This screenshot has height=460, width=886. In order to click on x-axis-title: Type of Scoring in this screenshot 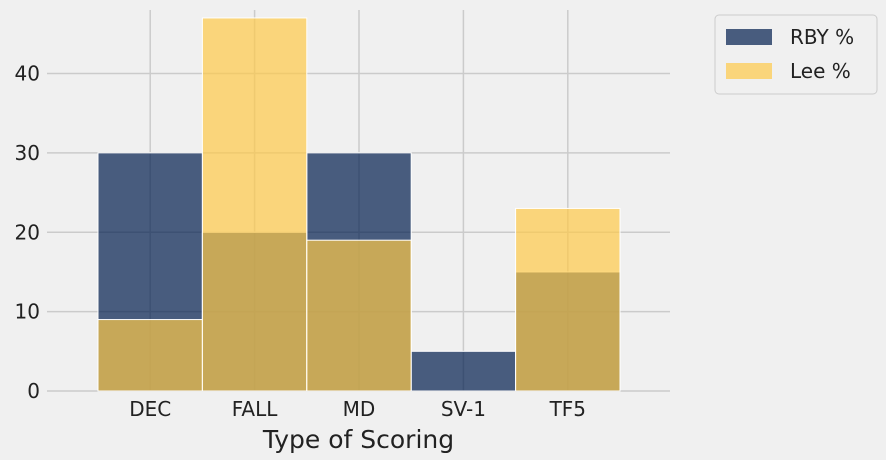, I will do `click(358, 439)`.